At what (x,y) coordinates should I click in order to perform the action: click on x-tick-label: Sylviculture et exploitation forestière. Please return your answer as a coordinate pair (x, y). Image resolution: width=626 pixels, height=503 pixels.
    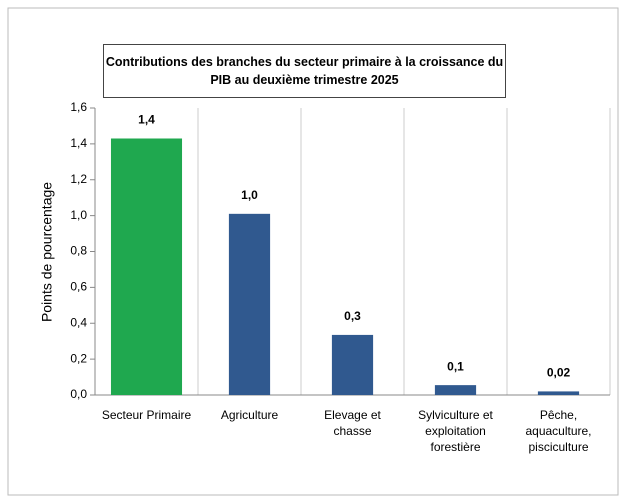
    Looking at the image, I should click on (455, 431).